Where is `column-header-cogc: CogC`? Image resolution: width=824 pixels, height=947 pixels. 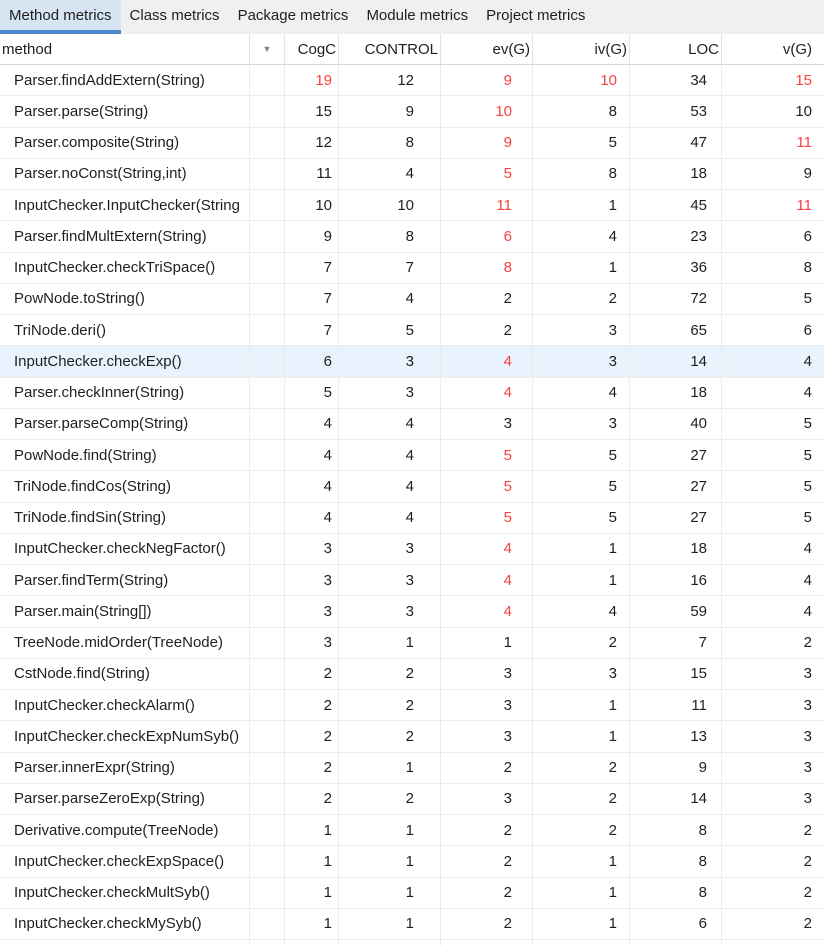
column-header-cogc: CogC is located at coordinates (312, 49).